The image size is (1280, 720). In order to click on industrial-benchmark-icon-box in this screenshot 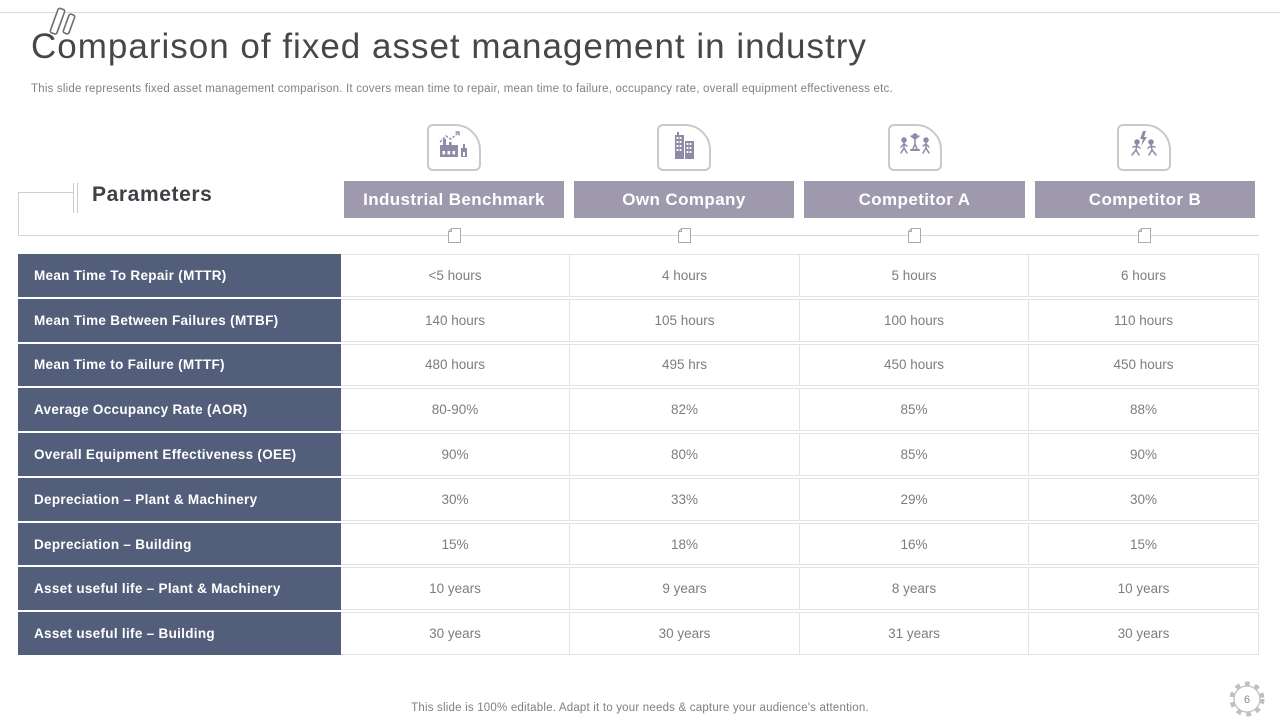, I will do `click(454, 147)`.